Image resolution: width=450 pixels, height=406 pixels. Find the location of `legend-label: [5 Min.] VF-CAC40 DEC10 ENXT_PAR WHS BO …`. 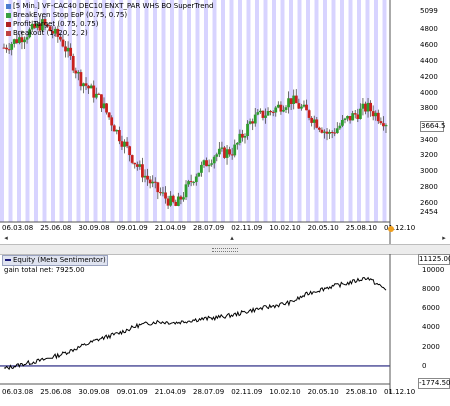

legend-label: [5 Min.] VF-CAC40 DEC10 ENXT_PAR WHS BO … is located at coordinates (113, 6).